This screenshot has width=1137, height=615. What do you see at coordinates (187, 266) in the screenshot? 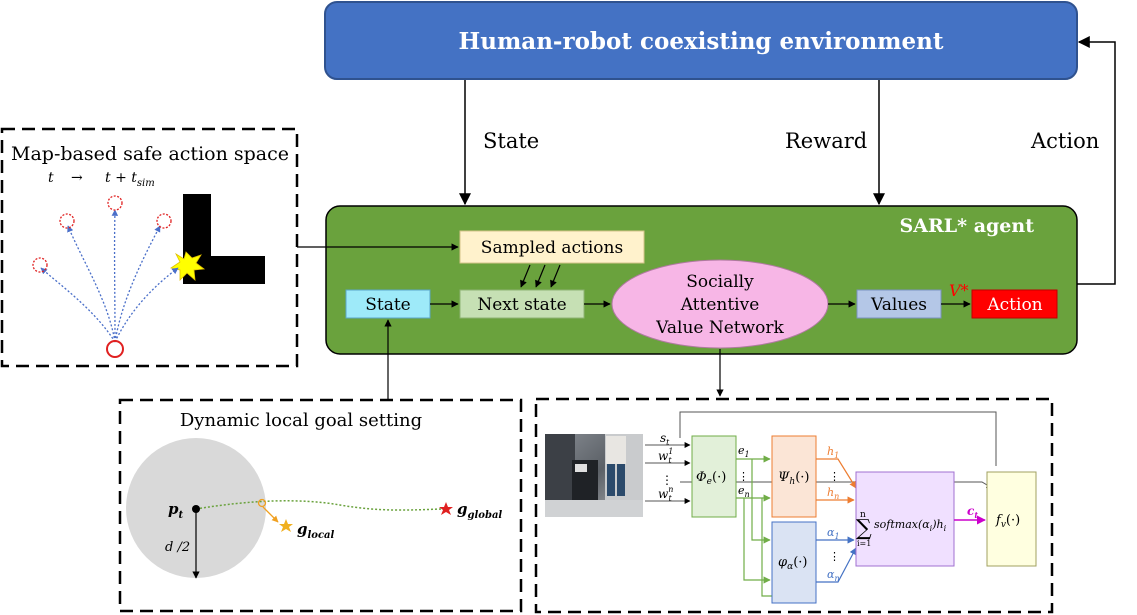
I see `collision-icon` at bounding box center [187, 266].